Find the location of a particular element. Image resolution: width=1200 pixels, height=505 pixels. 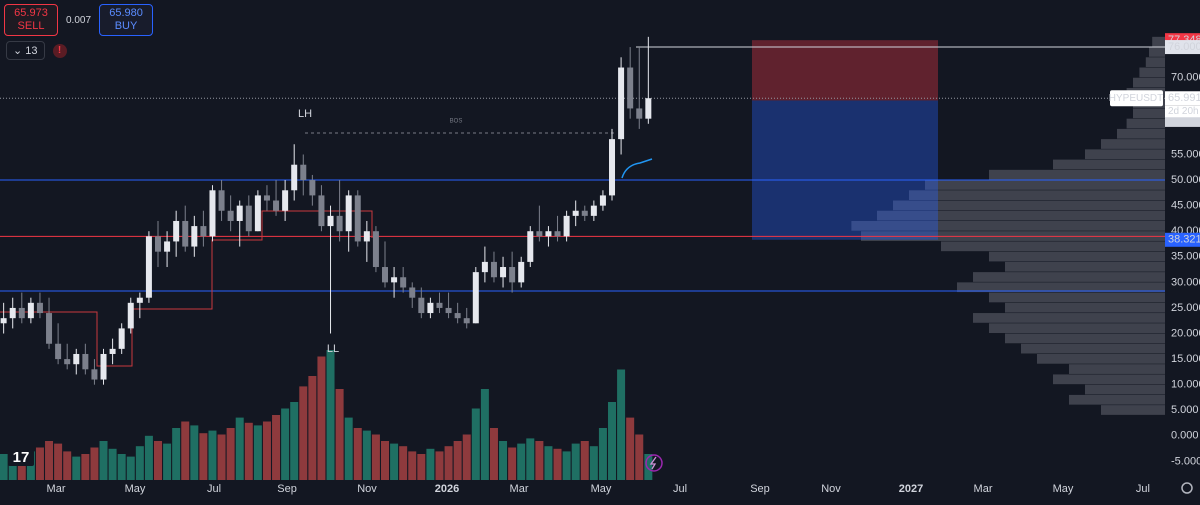

flash-glyph is located at coordinates (653, 463).